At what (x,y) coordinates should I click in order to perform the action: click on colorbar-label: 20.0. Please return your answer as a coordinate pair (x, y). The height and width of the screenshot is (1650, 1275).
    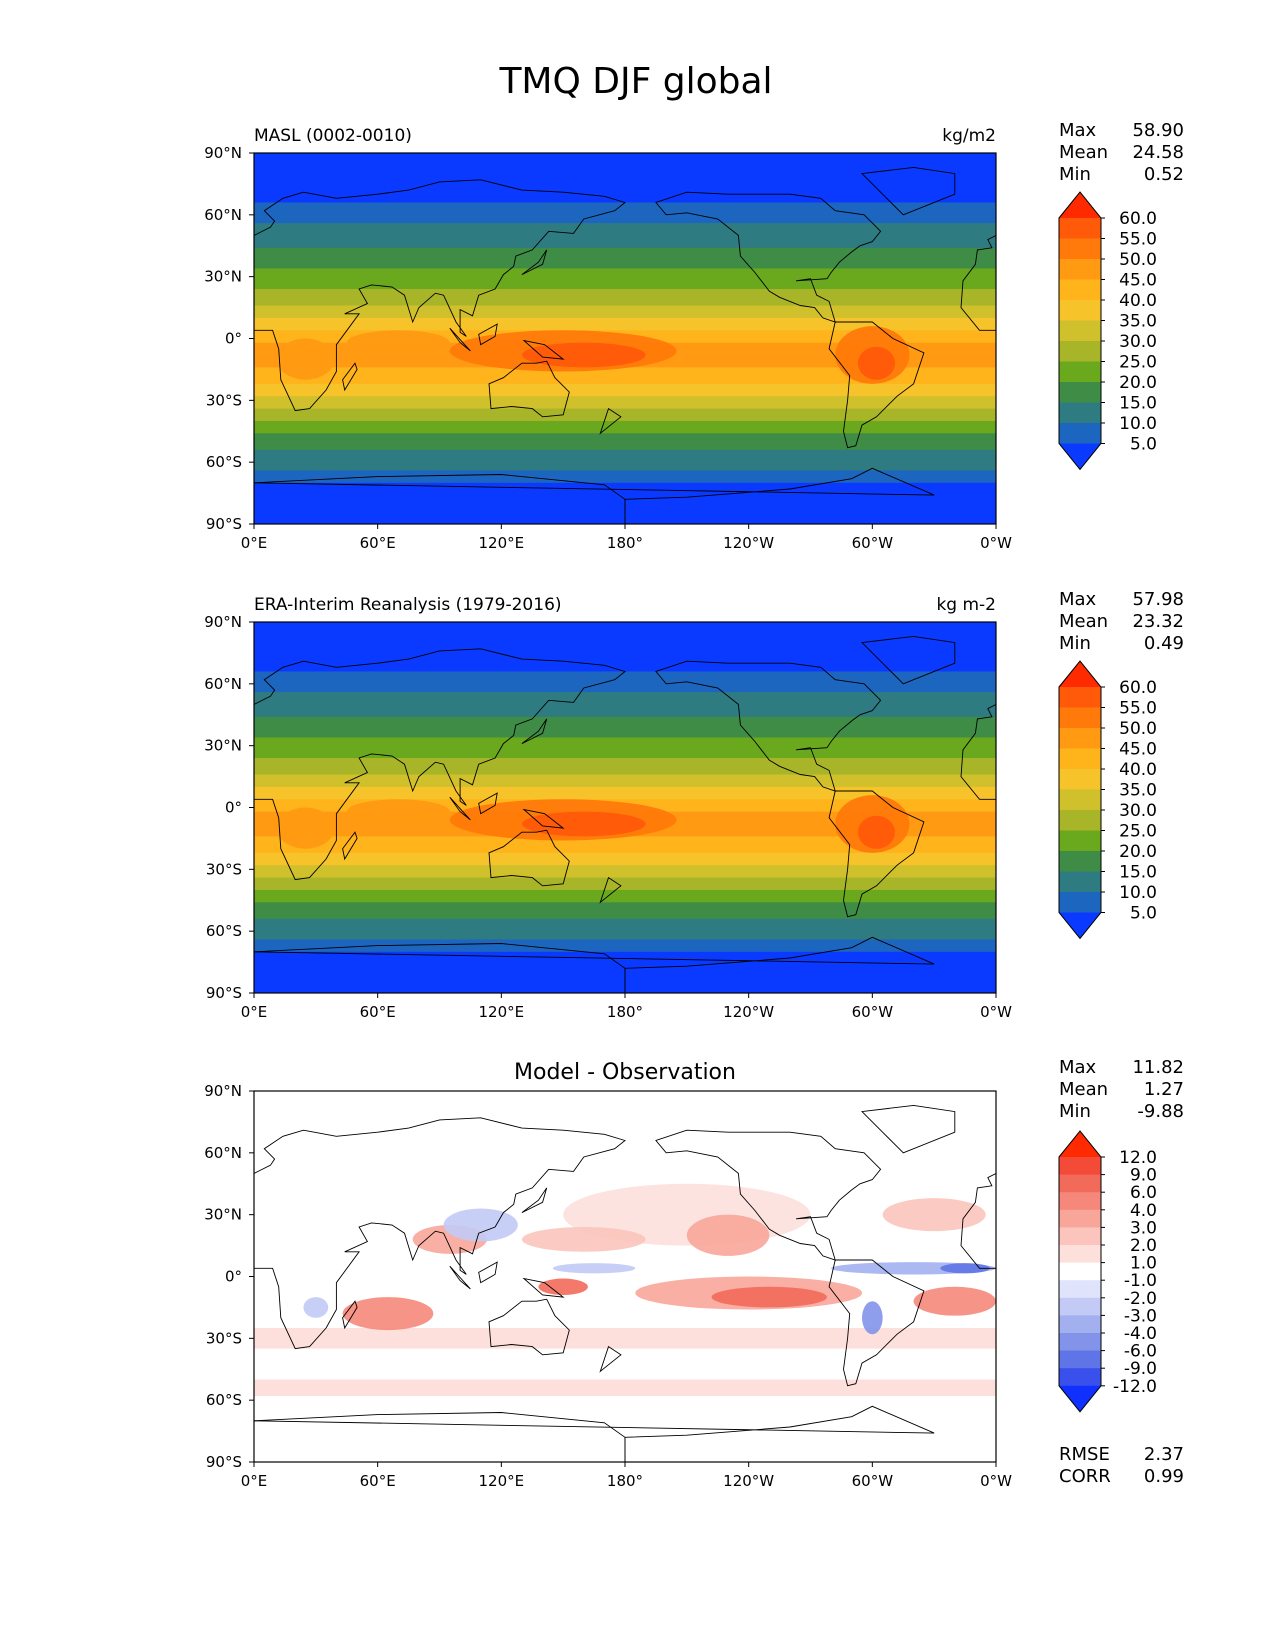
    Looking at the image, I should click on (1138, 852).